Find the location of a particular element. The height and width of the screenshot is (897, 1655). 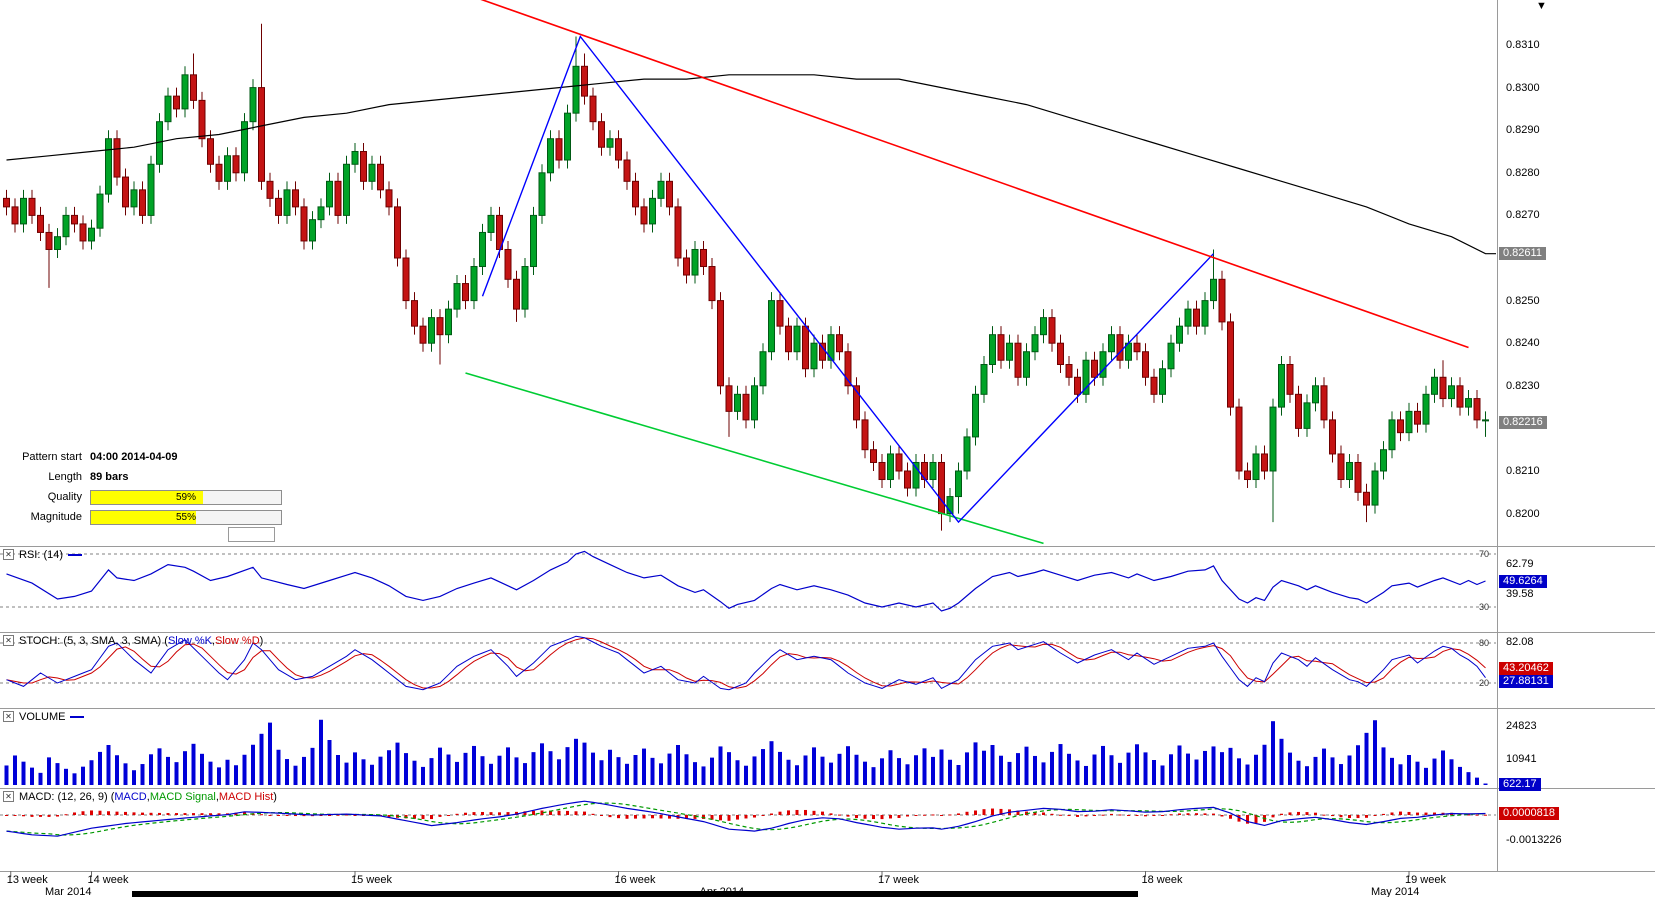

macd-signal-line is located at coordinates (746, 819).